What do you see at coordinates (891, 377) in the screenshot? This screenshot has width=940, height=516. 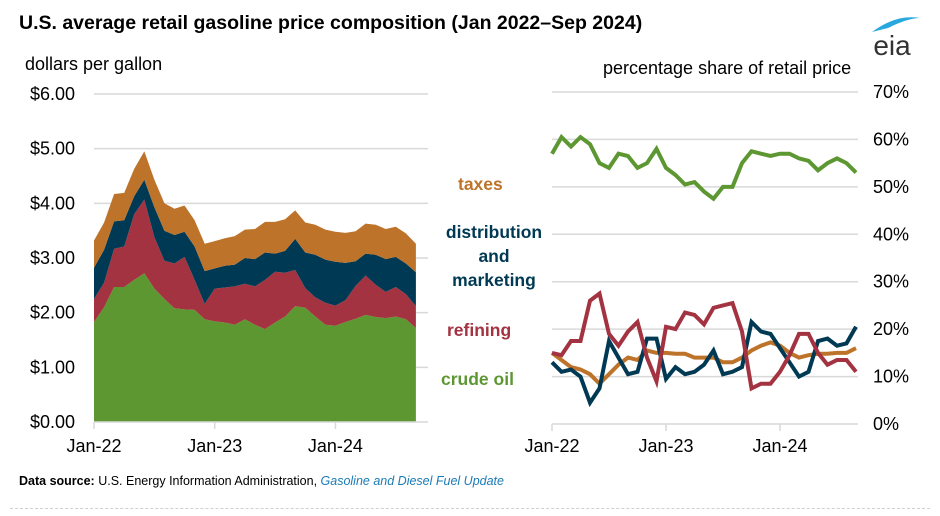 I see `right-y-tick-label: 10%` at bounding box center [891, 377].